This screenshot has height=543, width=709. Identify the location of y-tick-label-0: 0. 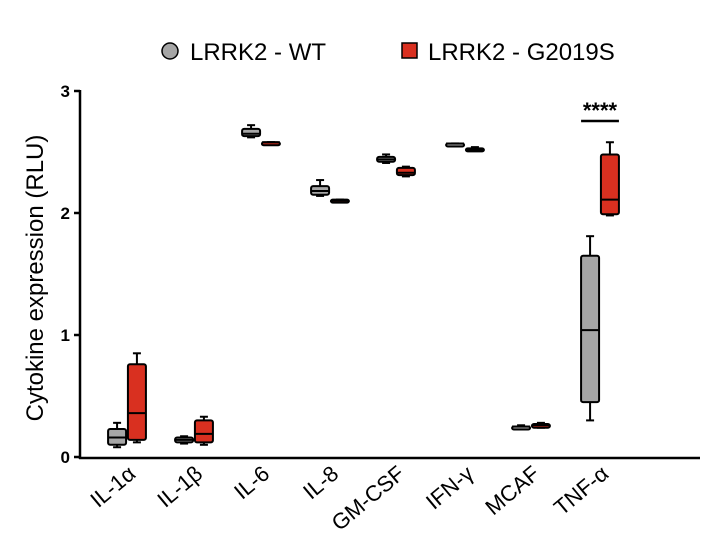
(65, 457).